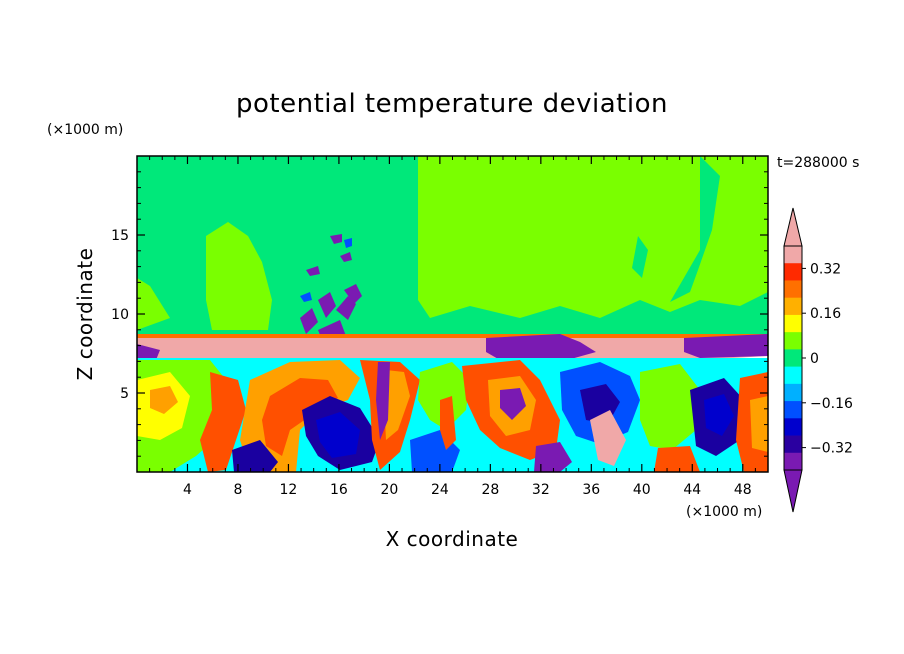  What do you see at coordinates (724, 512) in the screenshot?
I see `x-unit-label: (×1000 m)` at bounding box center [724, 512].